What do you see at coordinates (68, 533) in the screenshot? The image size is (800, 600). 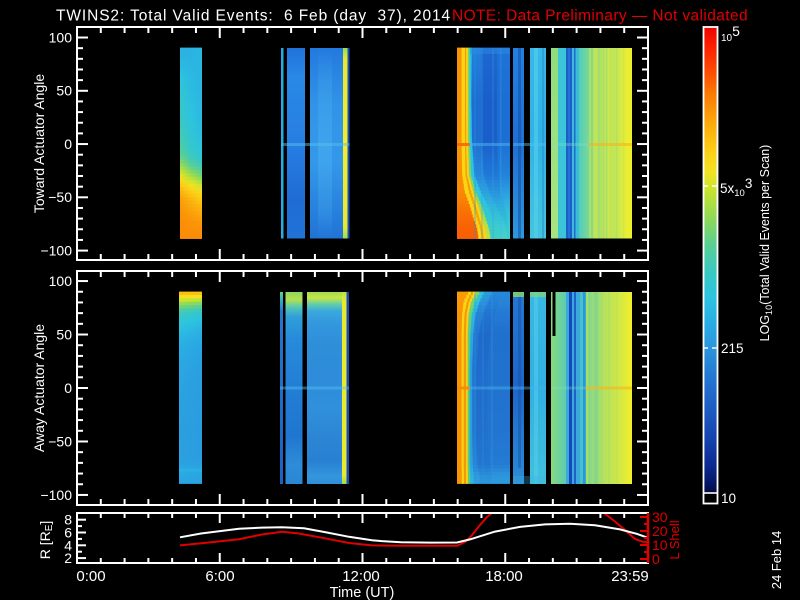 I see `svg-text: 6` at bounding box center [68, 533].